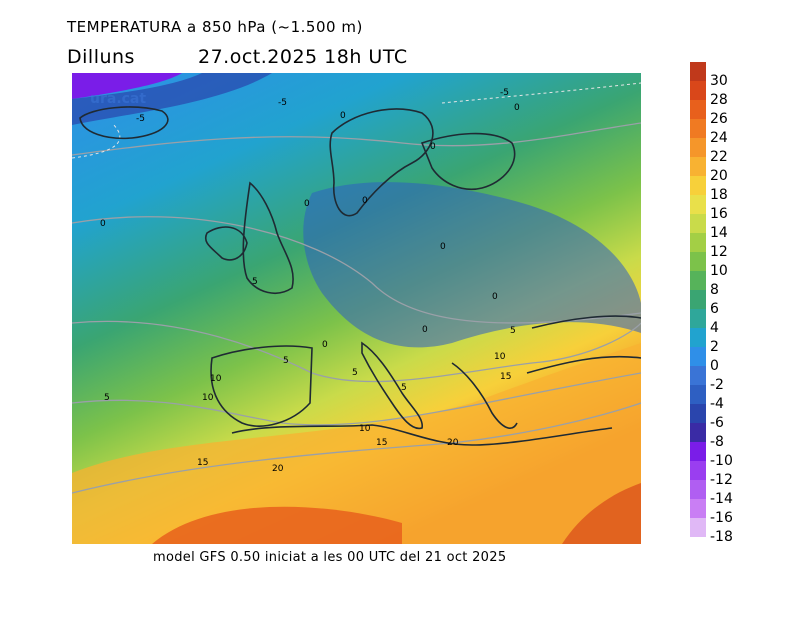 The width and height of the screenshot is (800, 617). What do you see at coordinates (601, 513) in the screenshot?
I see `hot-region-east` at bounding box center [601, 513].